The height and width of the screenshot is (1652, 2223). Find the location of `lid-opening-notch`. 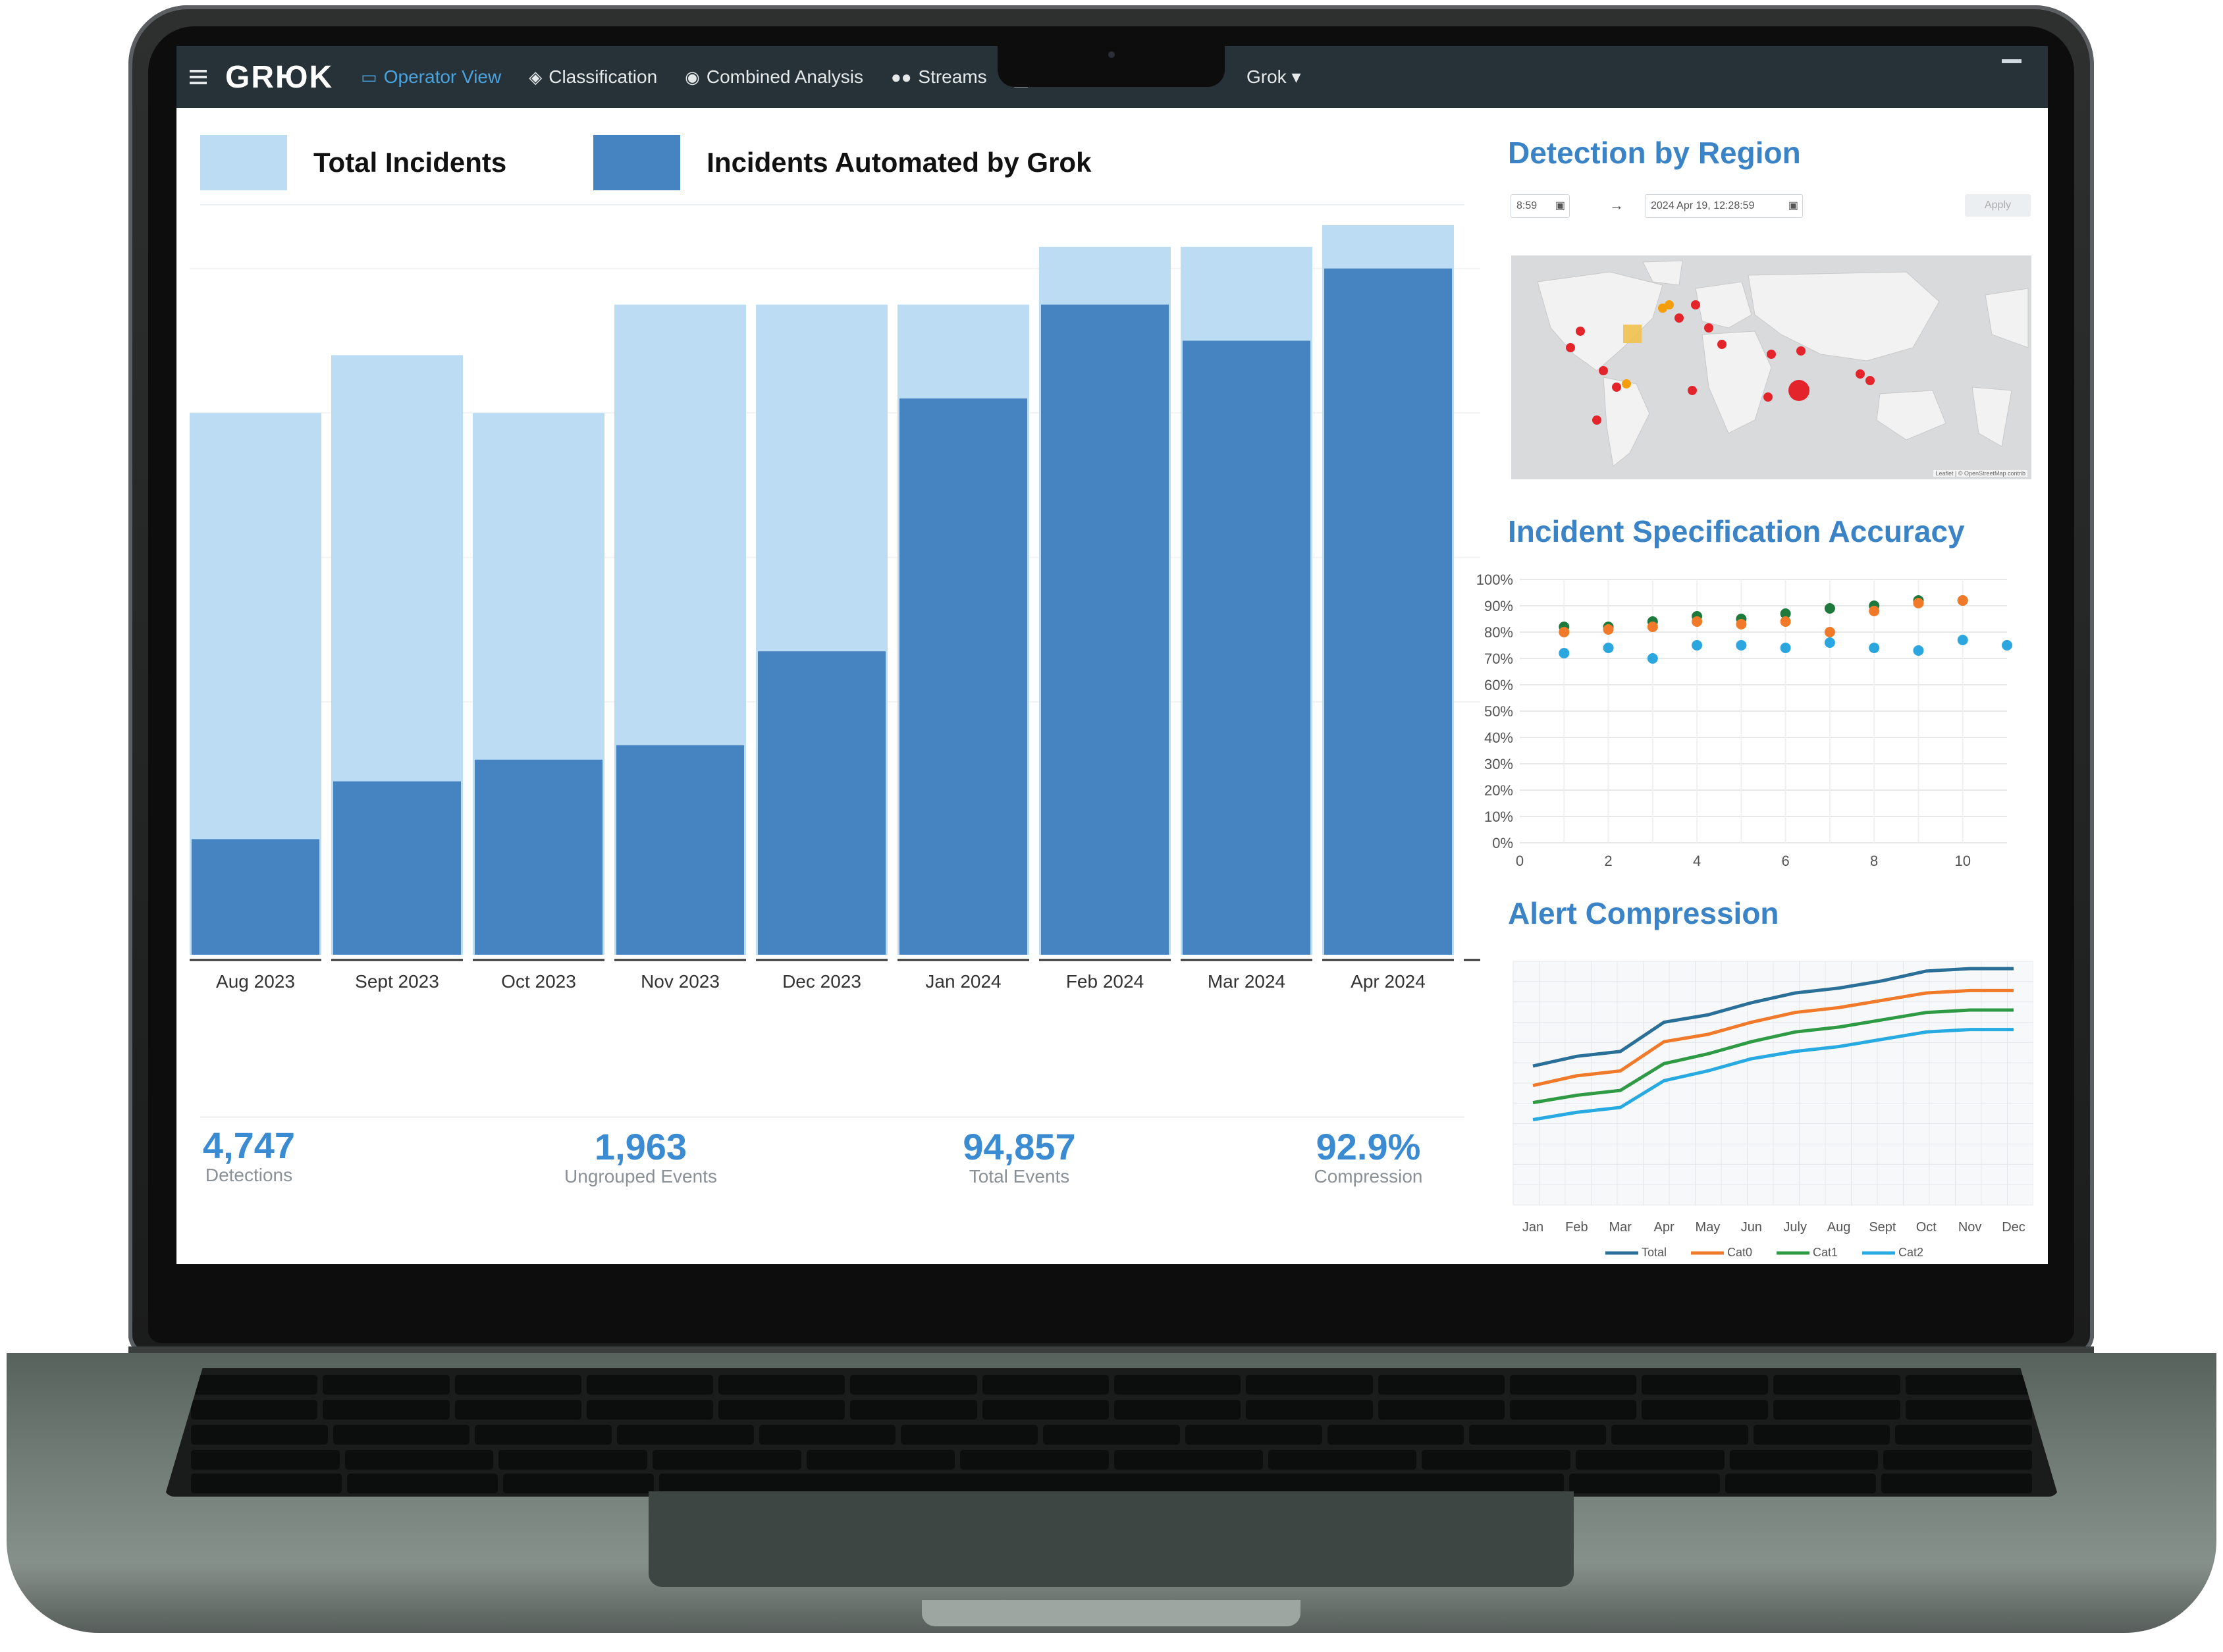

lid-opening-notch is located at coordinates (1111, 1613).